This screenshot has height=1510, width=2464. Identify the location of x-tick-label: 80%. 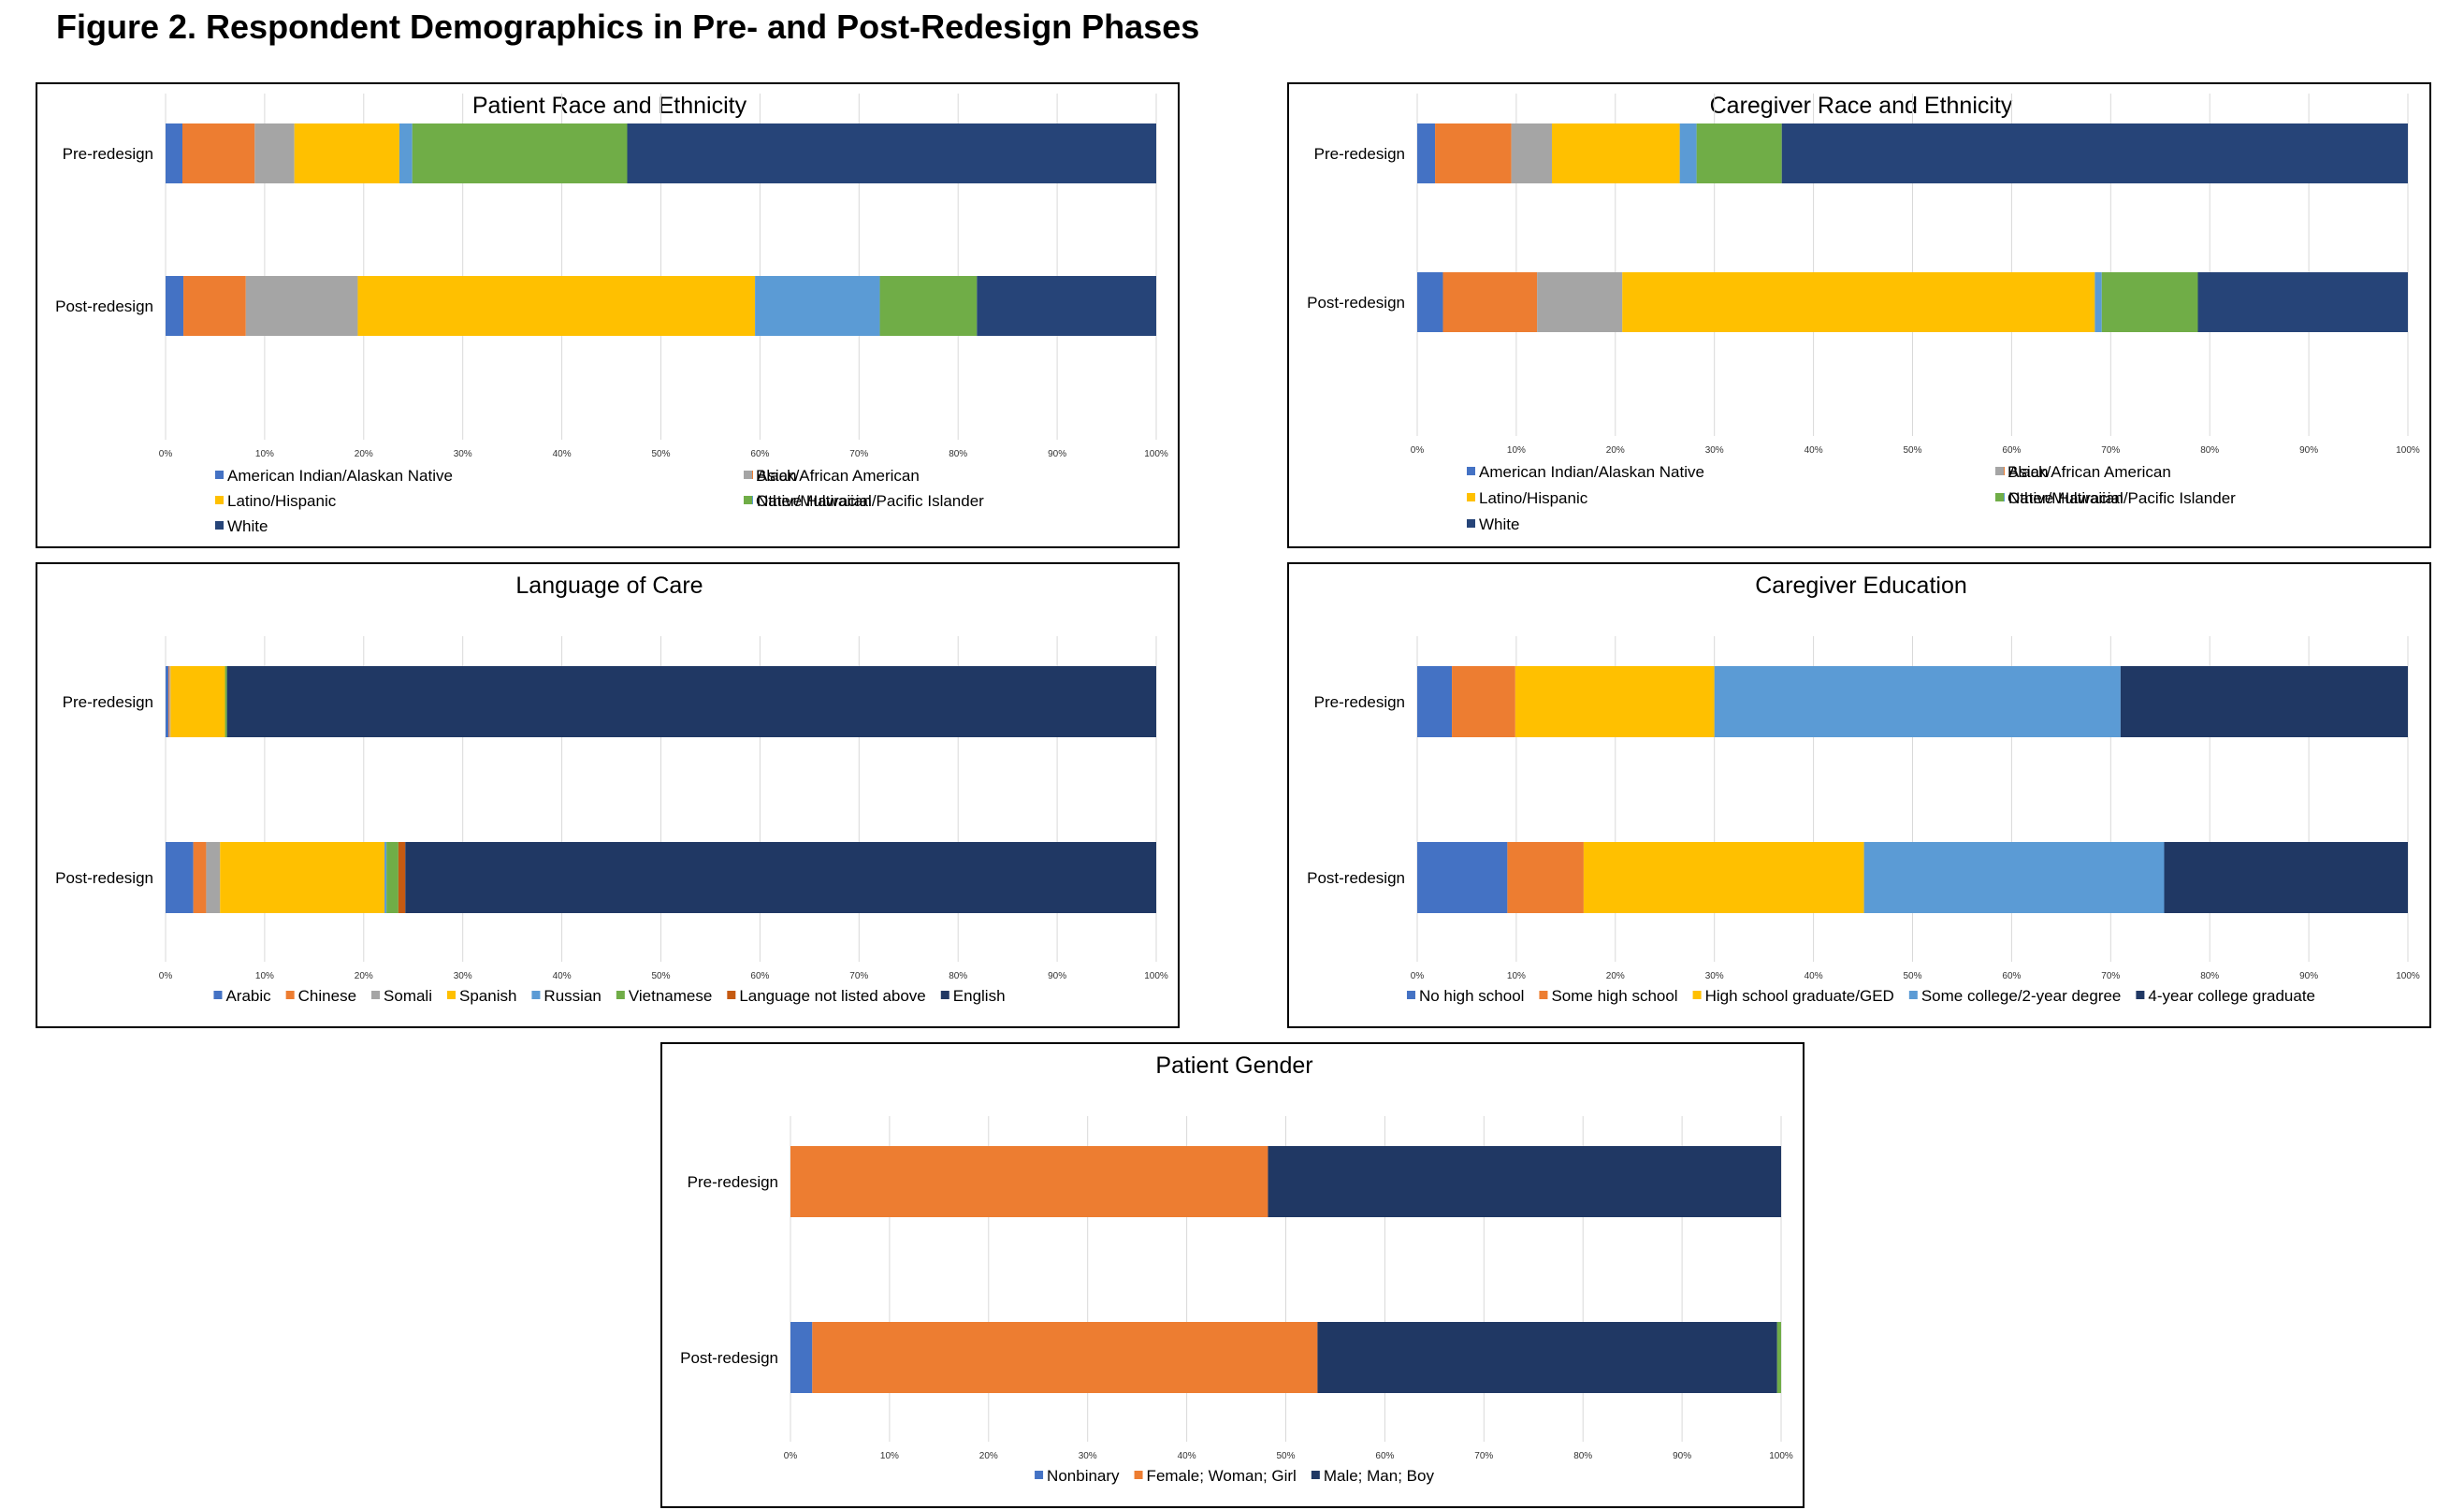
(958, 976).